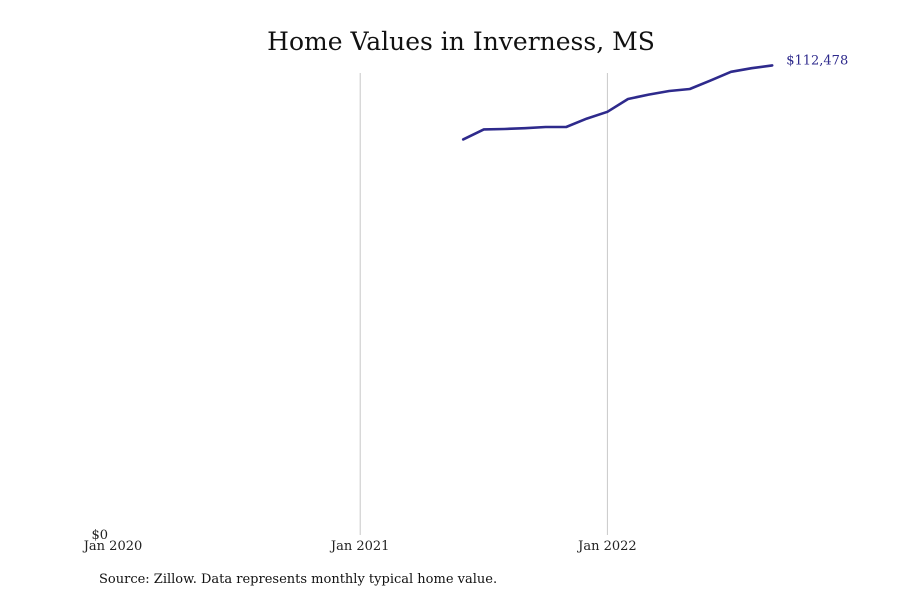  Describe the element at coordinates (359, 546) in the screenshot. I see `x-tick-label: Jan 2021` at that location.